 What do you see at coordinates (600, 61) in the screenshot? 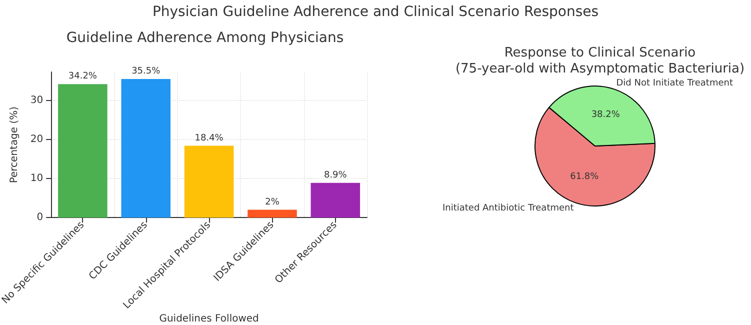
I see `chart-title: Response to Clinical Scenario (75-year-old with Asymptomatic Bacteriuria)` at bounding box center [600, 61].